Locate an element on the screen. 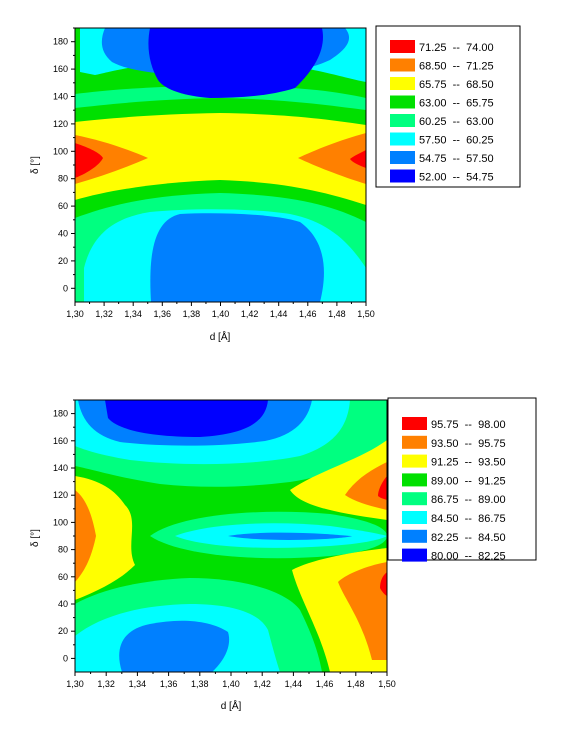 The image size is (561, 740). chart-2-x-axis-label: d [Å] is located at coordinates (231, 705).